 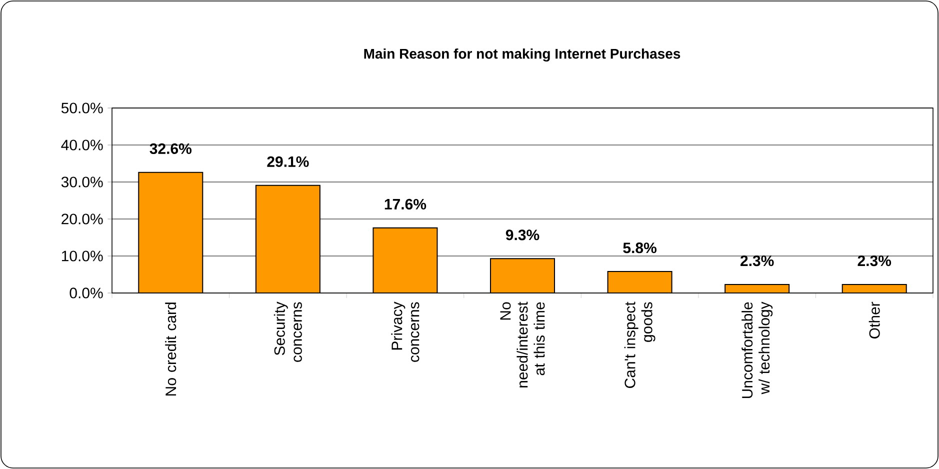 What do you see at coordinates (82, 219) in the screenshot?
I see `y-tick-label: 20.0%` at bounding box center [82, 219].